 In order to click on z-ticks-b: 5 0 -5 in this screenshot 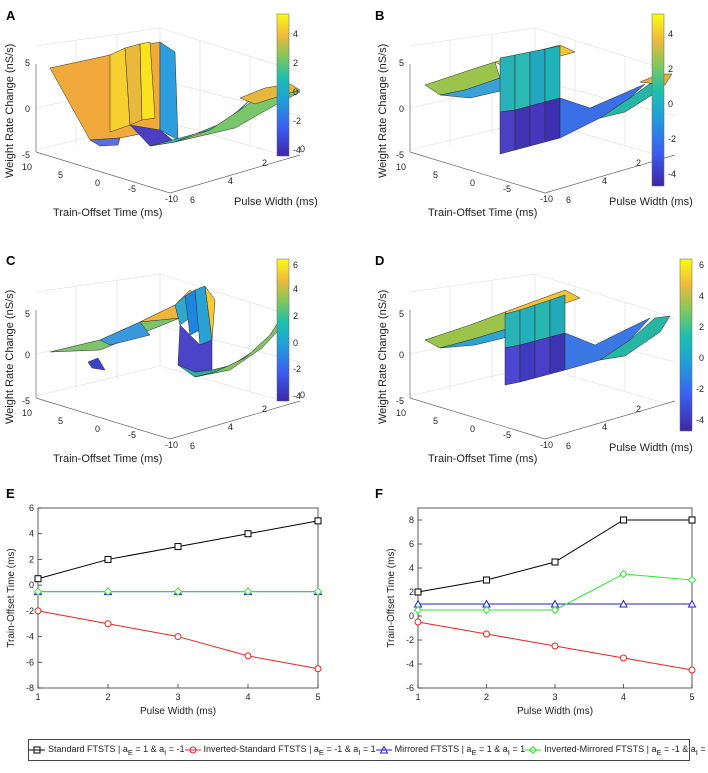, I will do `click(400, 109)`.